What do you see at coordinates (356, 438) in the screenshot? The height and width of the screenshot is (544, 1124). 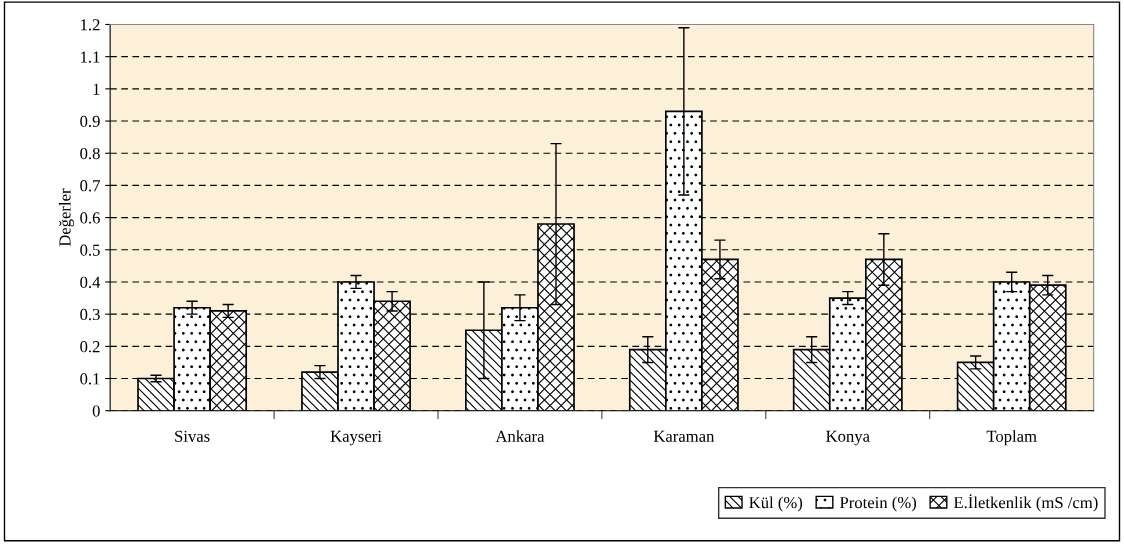 I see `x-tick-label: Kayseri` at bounding box center [356, 438].